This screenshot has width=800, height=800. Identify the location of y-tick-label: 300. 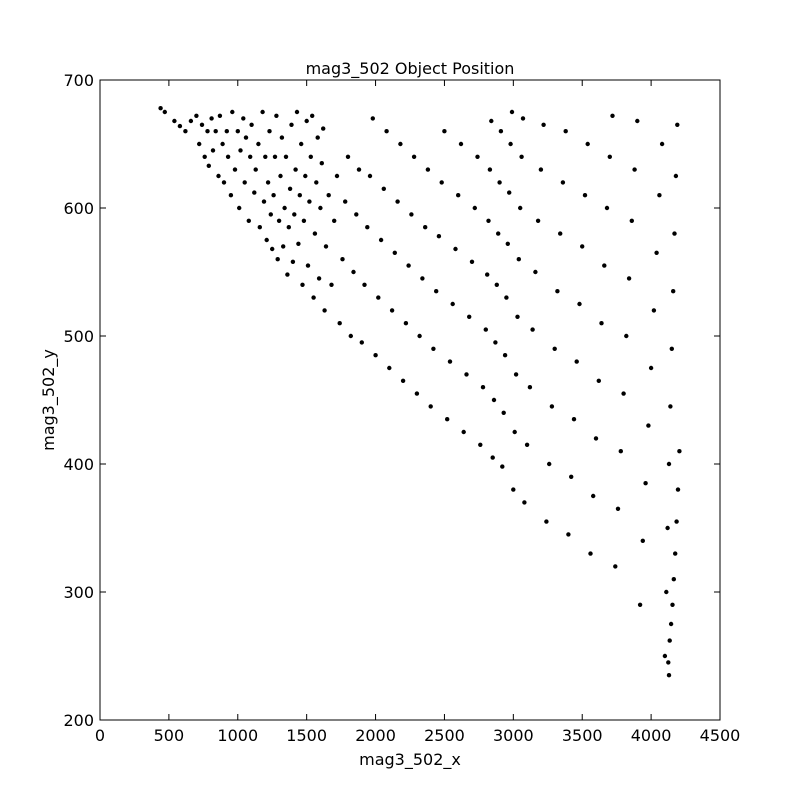
(78, 592).